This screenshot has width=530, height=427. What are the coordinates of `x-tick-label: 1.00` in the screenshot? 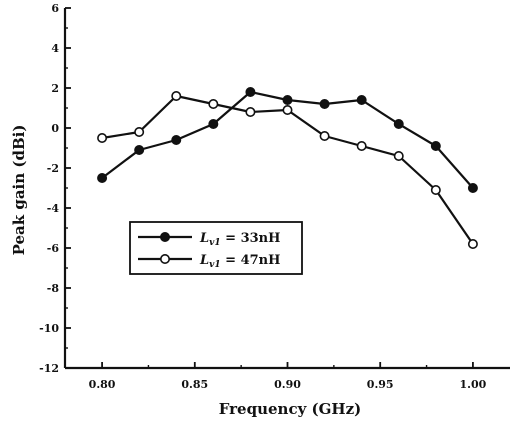 It's located at (473, 384).